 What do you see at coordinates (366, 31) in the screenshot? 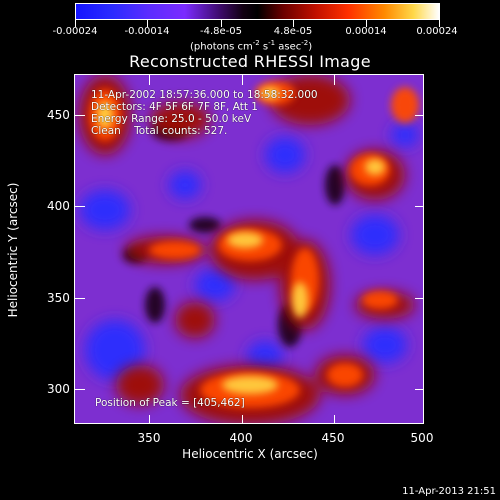
I see `colorbar-tick-label: 0.00014` at bounding box center [366, 31].